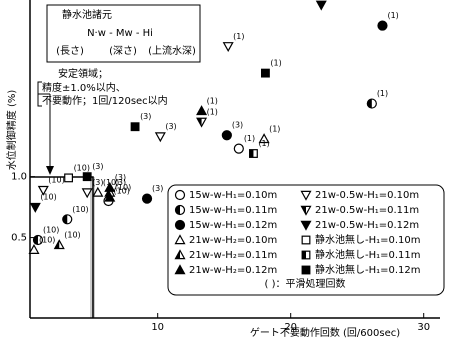 The width and height of the screenshot is (451, 343). What do you see at coordinates (157, 327) in the screenshot?
I see `x-tick-label: 10` at bounding box center [157, 327].